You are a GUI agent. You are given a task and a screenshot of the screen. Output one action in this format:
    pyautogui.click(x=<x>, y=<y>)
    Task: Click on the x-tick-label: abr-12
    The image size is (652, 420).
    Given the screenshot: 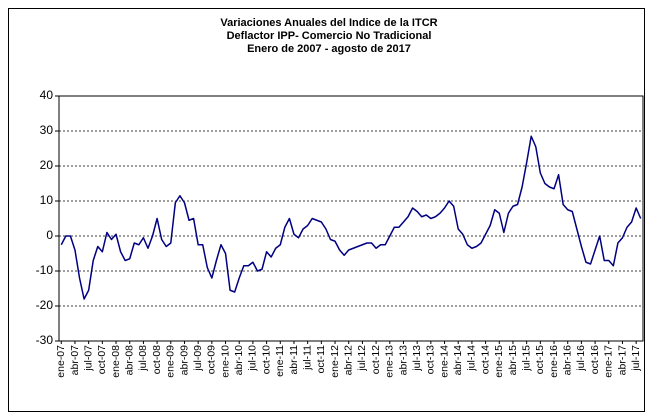 What is the action you would take?
    pyautogui.click(x=349, y=360)
    